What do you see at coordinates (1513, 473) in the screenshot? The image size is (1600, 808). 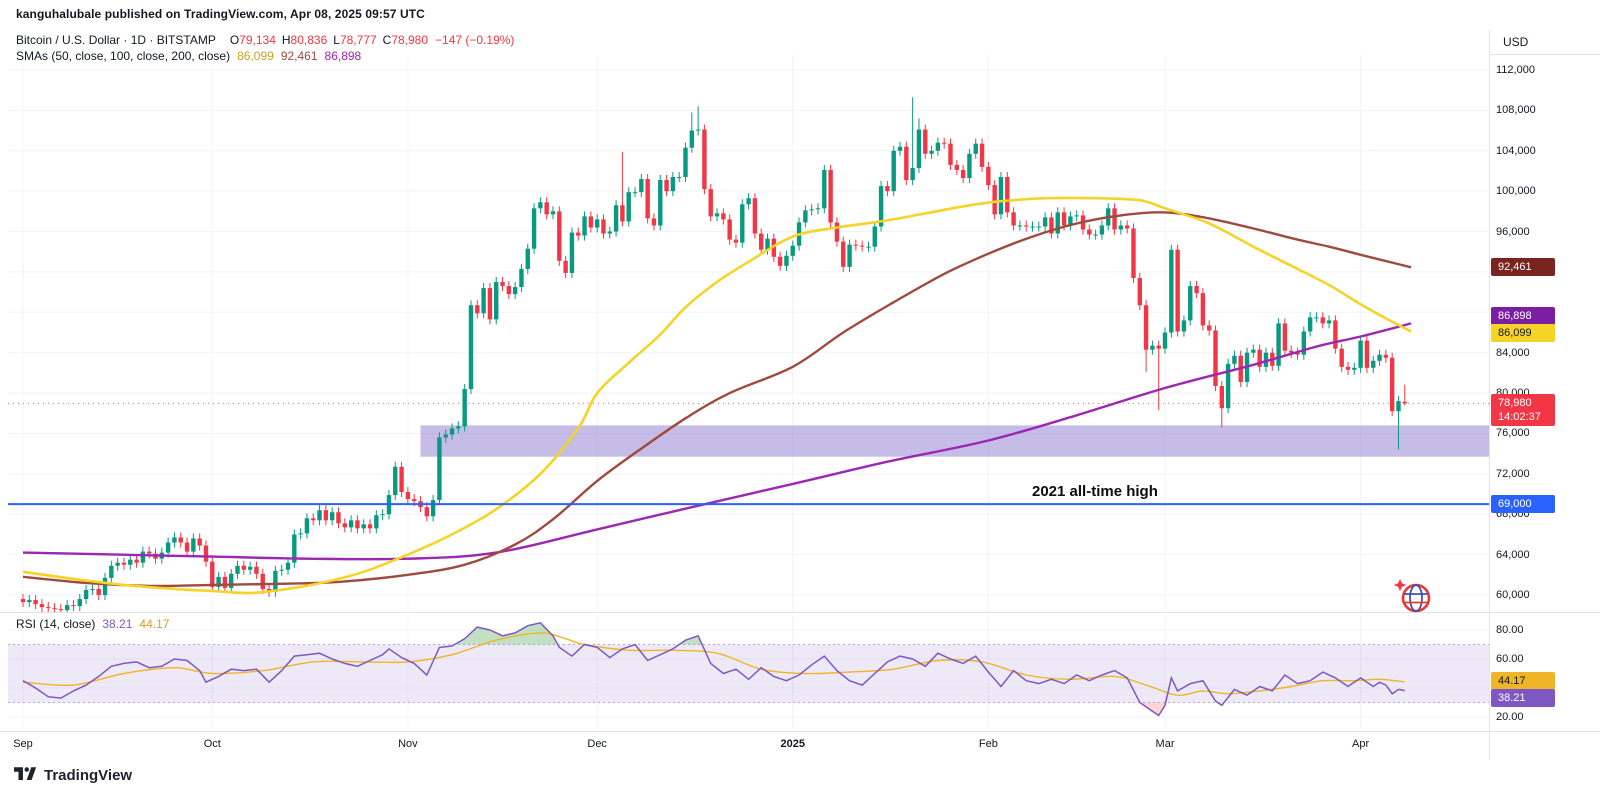 I see `axis-tick-label: 72,000` at bounding box center [1513, 473].